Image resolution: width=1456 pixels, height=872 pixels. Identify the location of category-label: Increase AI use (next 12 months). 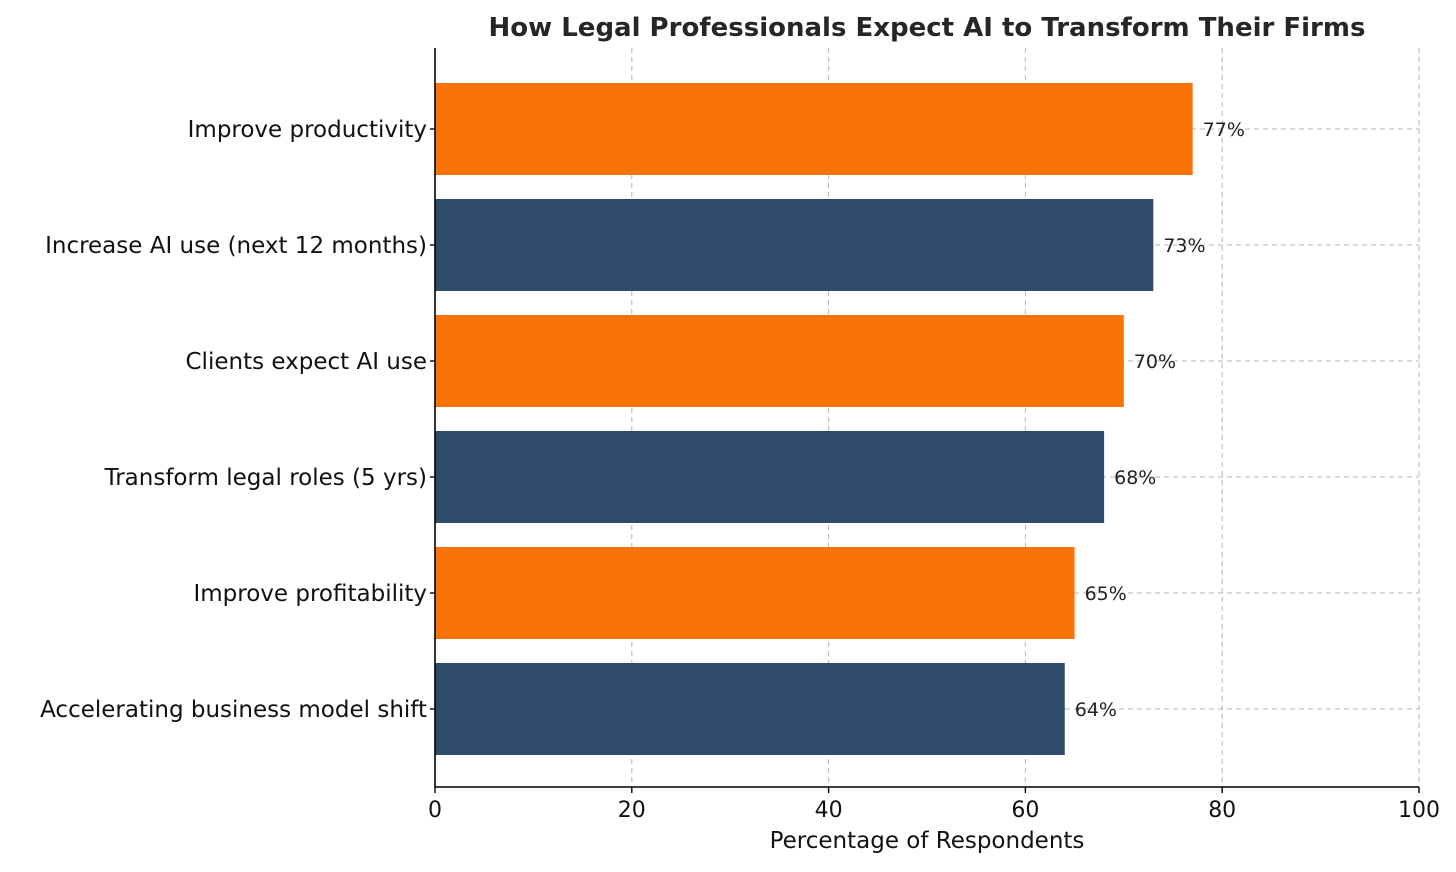
(236, 246).